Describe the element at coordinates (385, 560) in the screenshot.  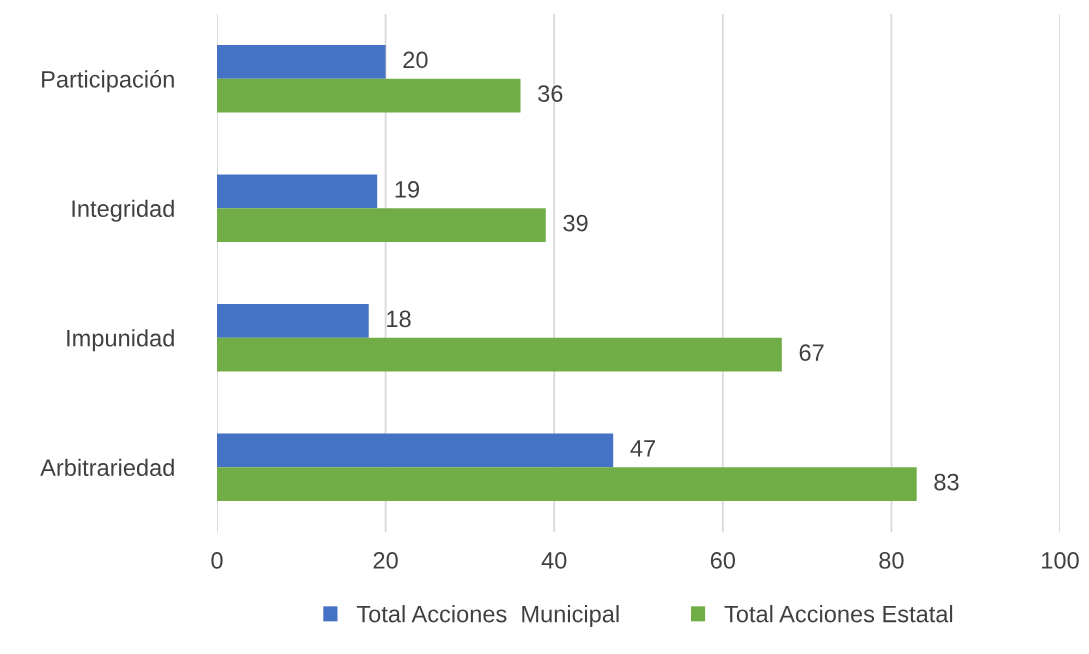
I see `x-tick-label: 20` at that location.